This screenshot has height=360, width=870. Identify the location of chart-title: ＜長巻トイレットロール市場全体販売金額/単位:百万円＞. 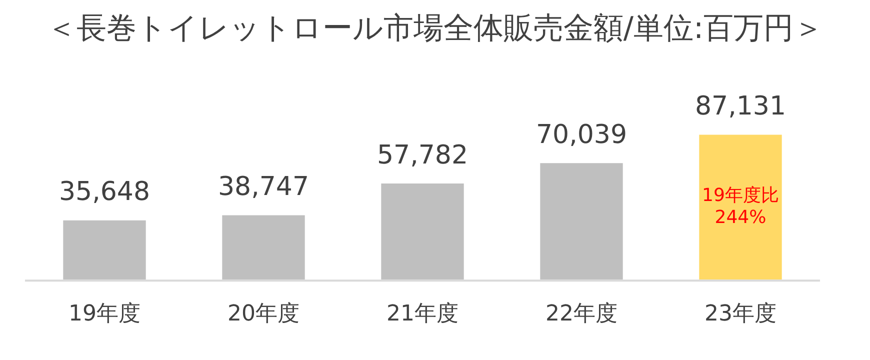
(435, 29).